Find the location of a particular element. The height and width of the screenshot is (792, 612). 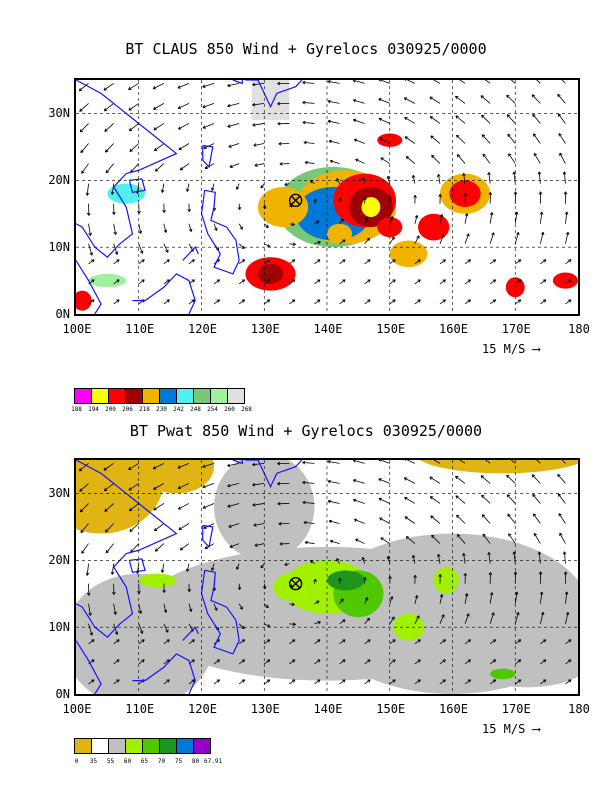

legend-label: 70 is located at coordinates (161, 761).